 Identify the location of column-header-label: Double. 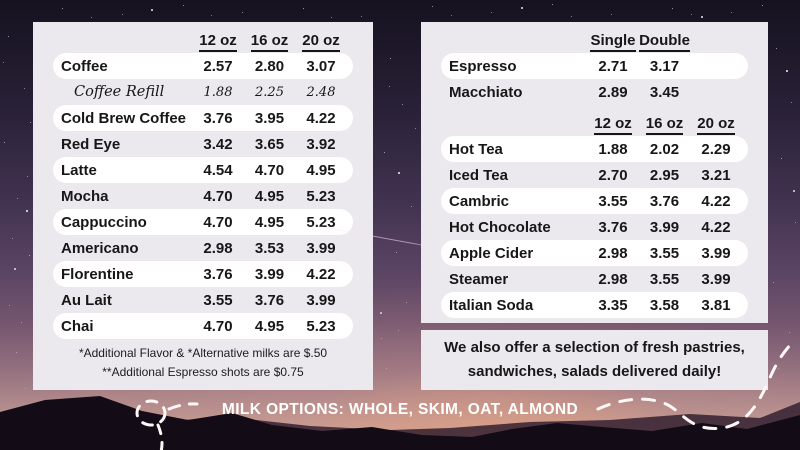
(664, 41).